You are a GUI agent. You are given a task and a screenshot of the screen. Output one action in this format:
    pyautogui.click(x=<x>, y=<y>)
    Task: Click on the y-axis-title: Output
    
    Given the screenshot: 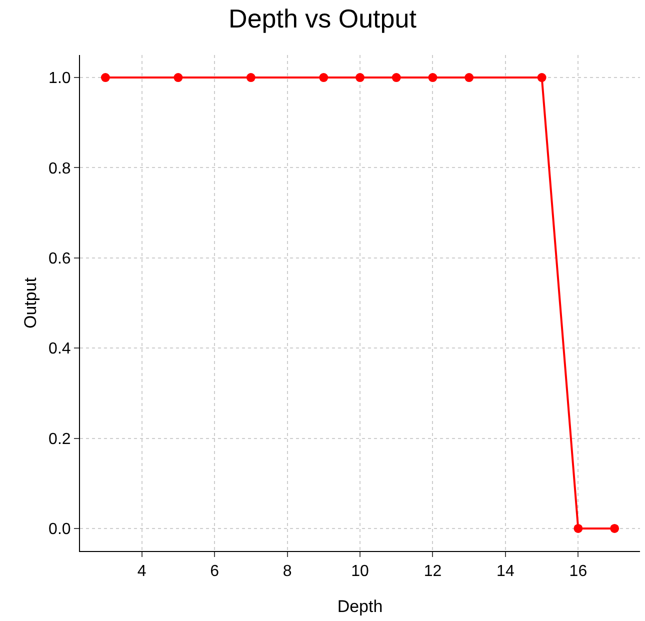 What is the action you would take?
    pyautogui.click(x=30, y=303)
    